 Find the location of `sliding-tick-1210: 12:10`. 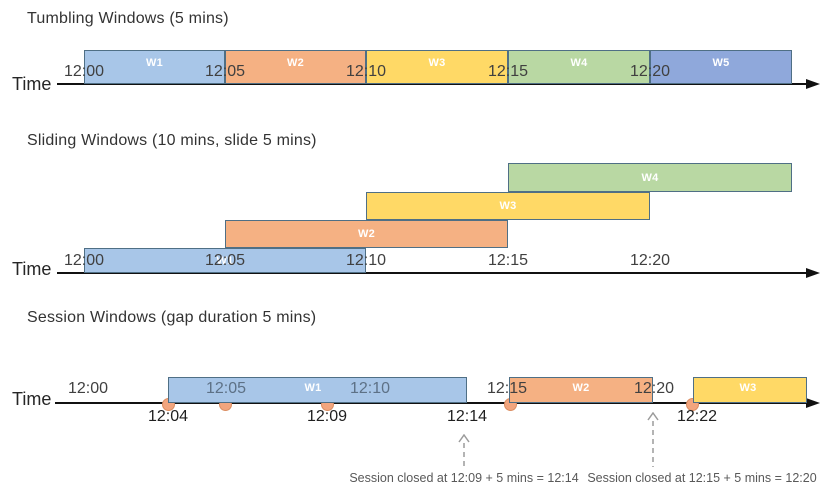

sliding-tick-1210: 12:10 is located at coordinates (366, 260).